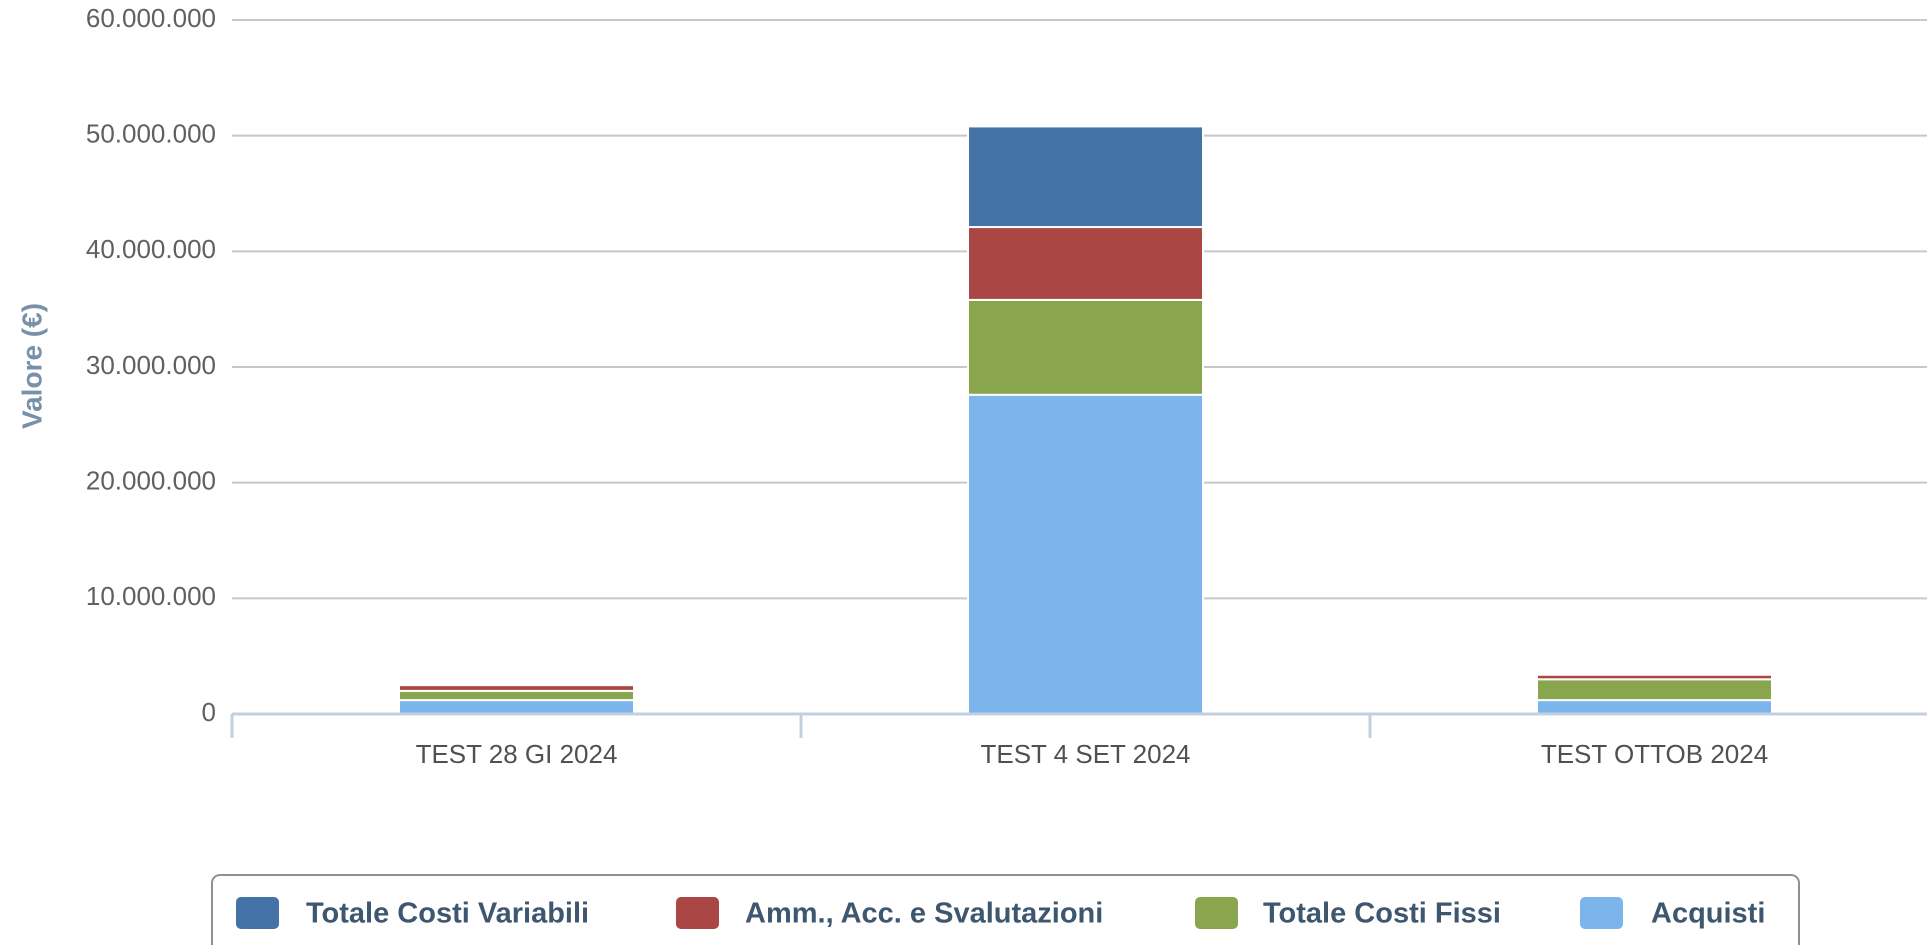 Image resolution: width=1927 pixels, height=945 pixels. I want to click on legend-label: Totale Costi Fissi, so click(1382, 914).